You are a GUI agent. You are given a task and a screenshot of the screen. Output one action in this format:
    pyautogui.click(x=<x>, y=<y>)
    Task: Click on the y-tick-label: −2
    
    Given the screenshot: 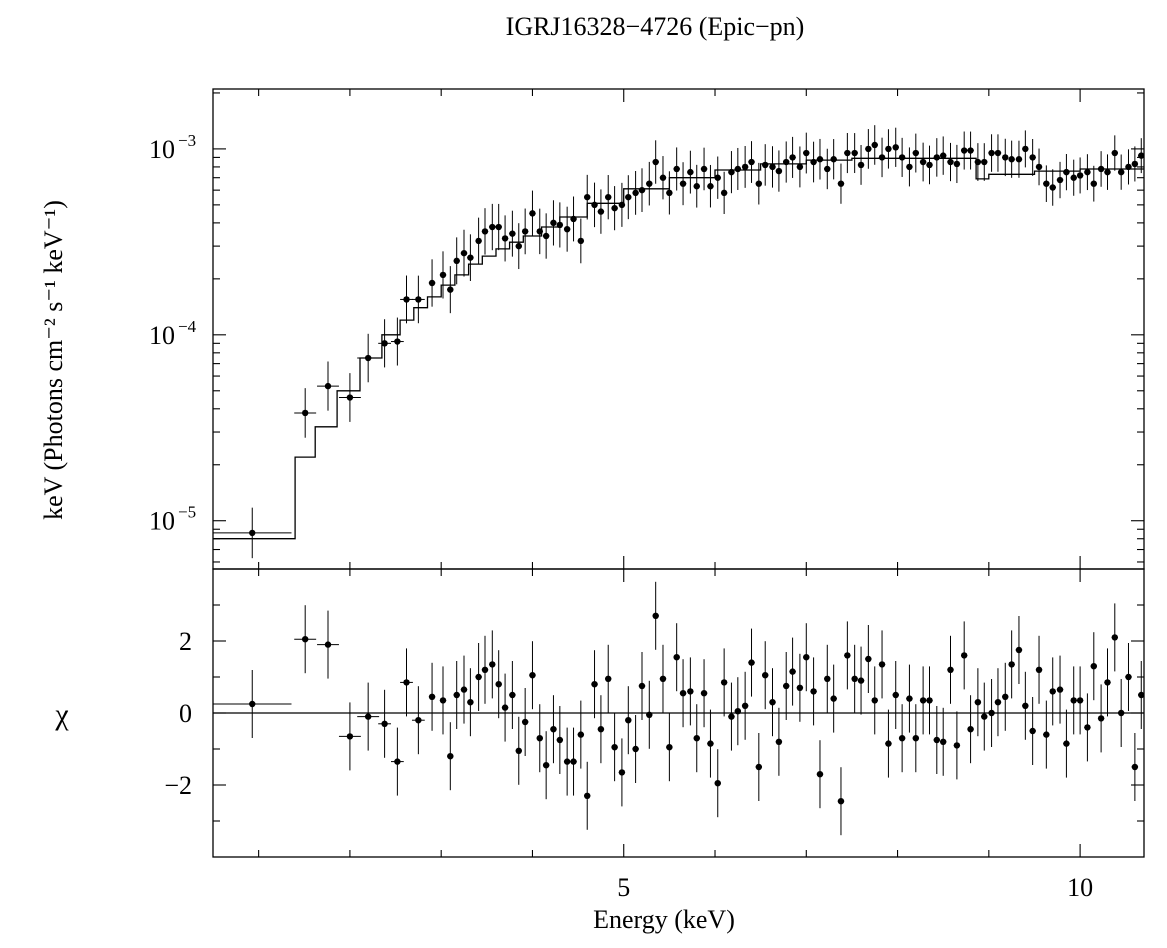 What is the action you would take?
    pyautogui.click(x=178, y=785)
    